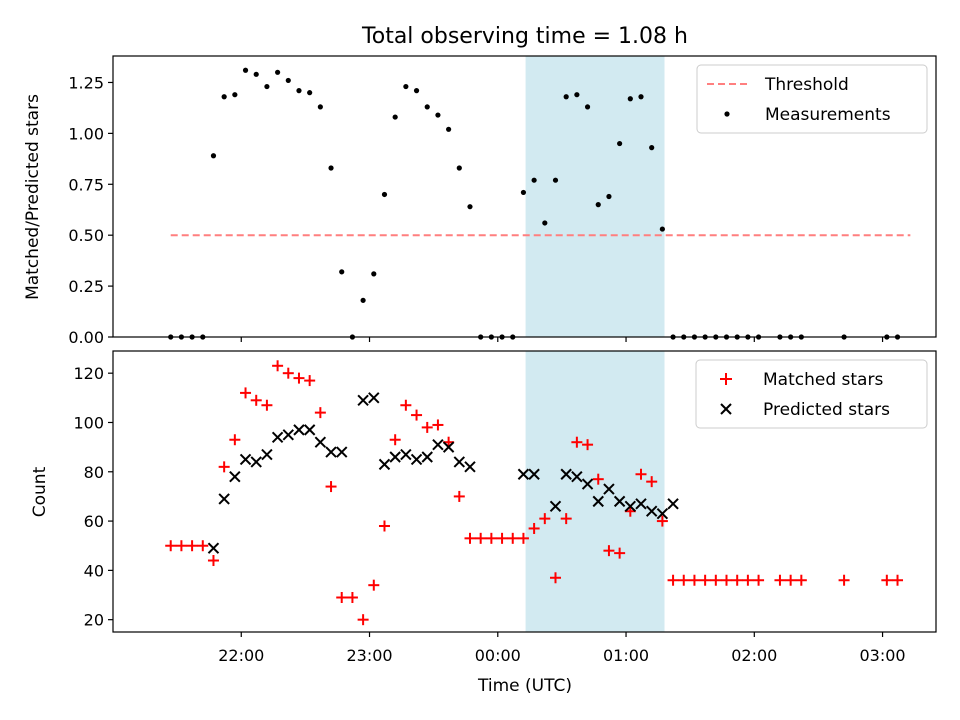 This screenshot has height=720, width=960. Describe the element at coordinates (562, 339) in the screenshot. I see `top-x-ticks` at that location.